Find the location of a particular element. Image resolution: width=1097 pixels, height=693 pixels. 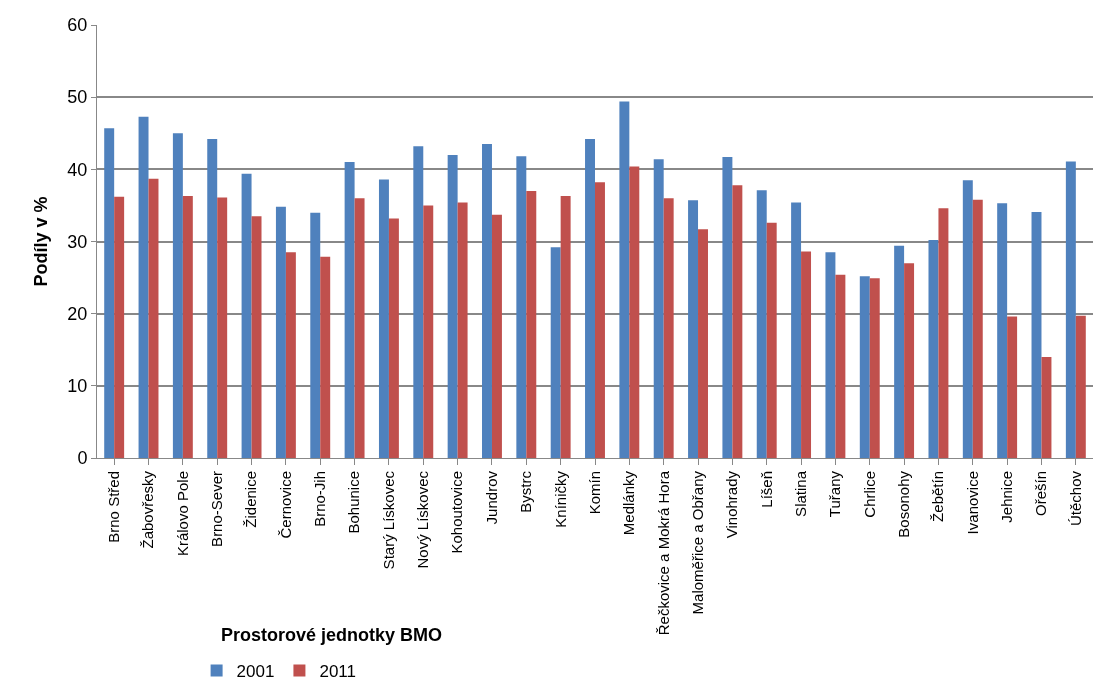

x-tick-label: Řečkovice a Mokrá Hora is located at coordinates (663, 553).